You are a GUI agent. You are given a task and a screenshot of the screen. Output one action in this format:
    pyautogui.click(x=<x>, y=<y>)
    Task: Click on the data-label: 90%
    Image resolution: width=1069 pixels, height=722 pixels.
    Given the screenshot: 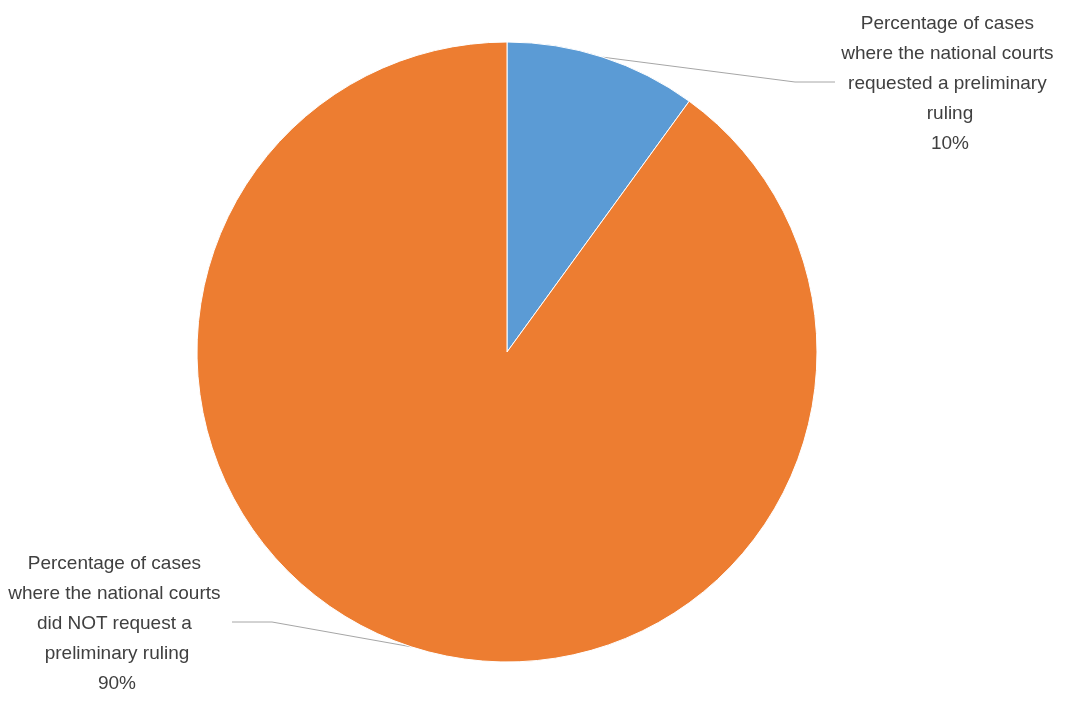 What is the action you would take?
    pyautogui.click(x=117, y=682)
    